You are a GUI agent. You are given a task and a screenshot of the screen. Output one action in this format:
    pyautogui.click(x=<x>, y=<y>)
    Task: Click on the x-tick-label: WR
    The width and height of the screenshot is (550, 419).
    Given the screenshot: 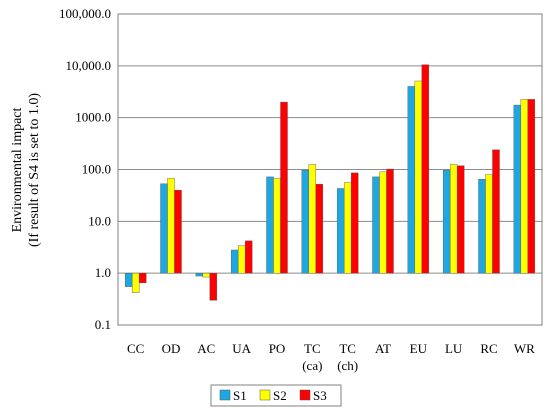 What is the action you would take?
    pyautogui.click(x=524, y=348)
    